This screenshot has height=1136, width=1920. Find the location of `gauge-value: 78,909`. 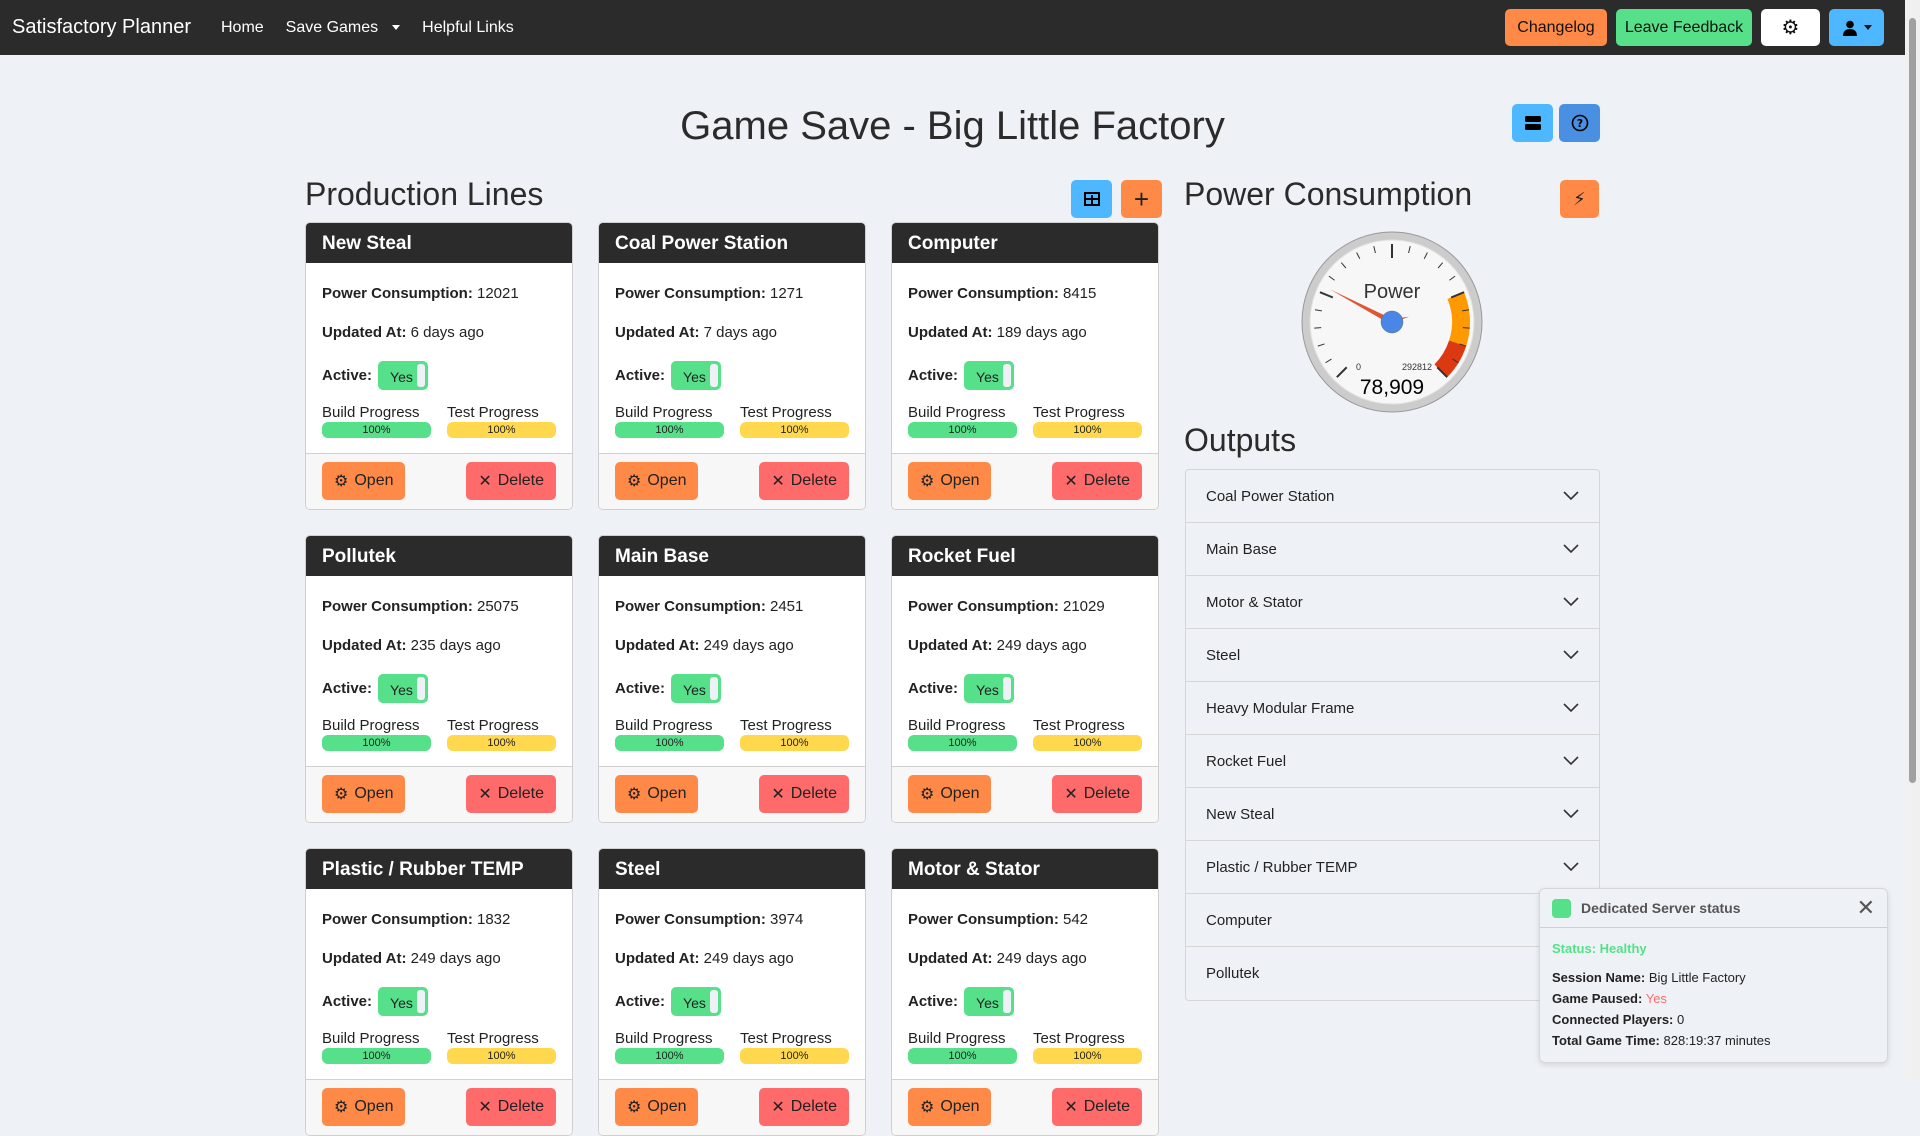

gauge-value: 78,909 is located at coordinates (1392, 387).